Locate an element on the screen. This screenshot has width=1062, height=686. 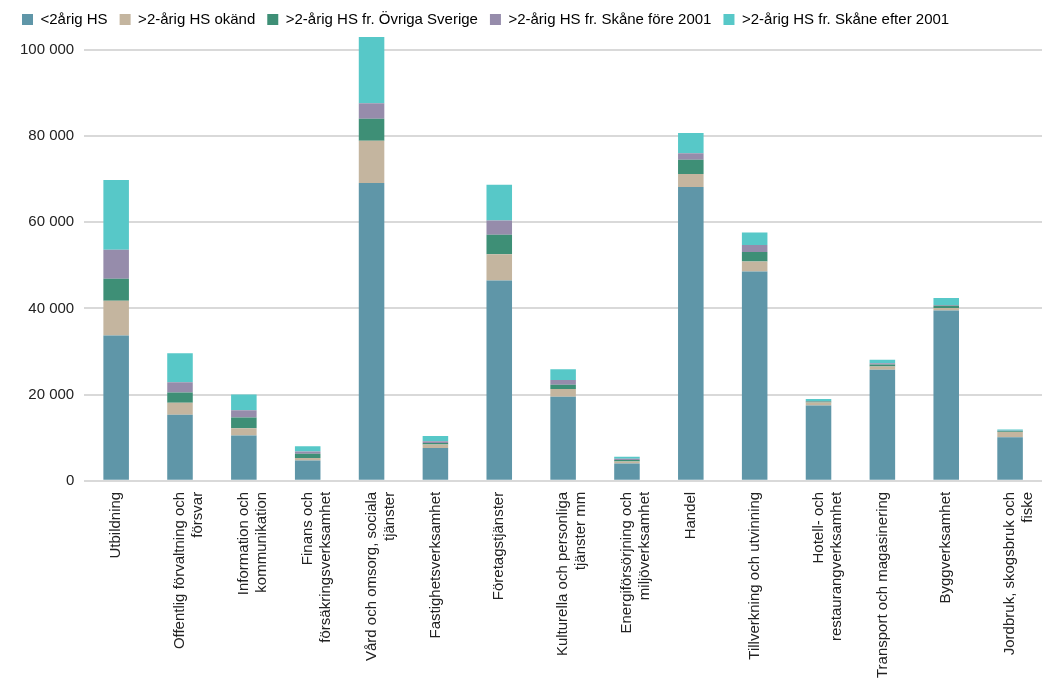
y-tick-label: 60 000 is located at coordinates (51, 221).